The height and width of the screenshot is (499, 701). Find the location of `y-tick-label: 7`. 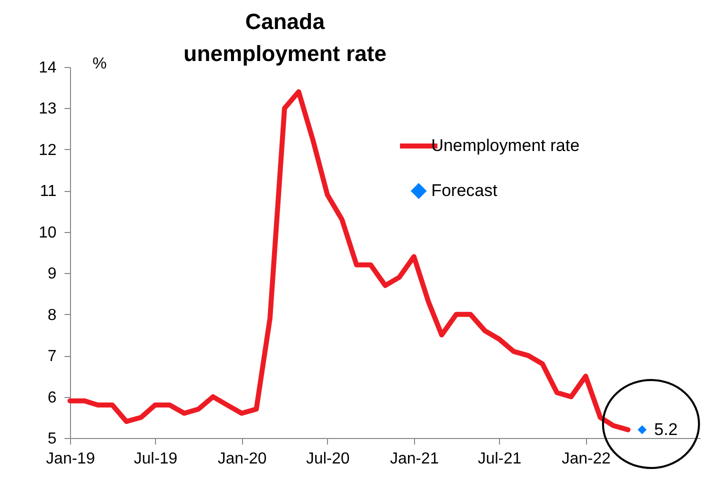

y-tick-label: 7 is located at coordinates (52, 357).